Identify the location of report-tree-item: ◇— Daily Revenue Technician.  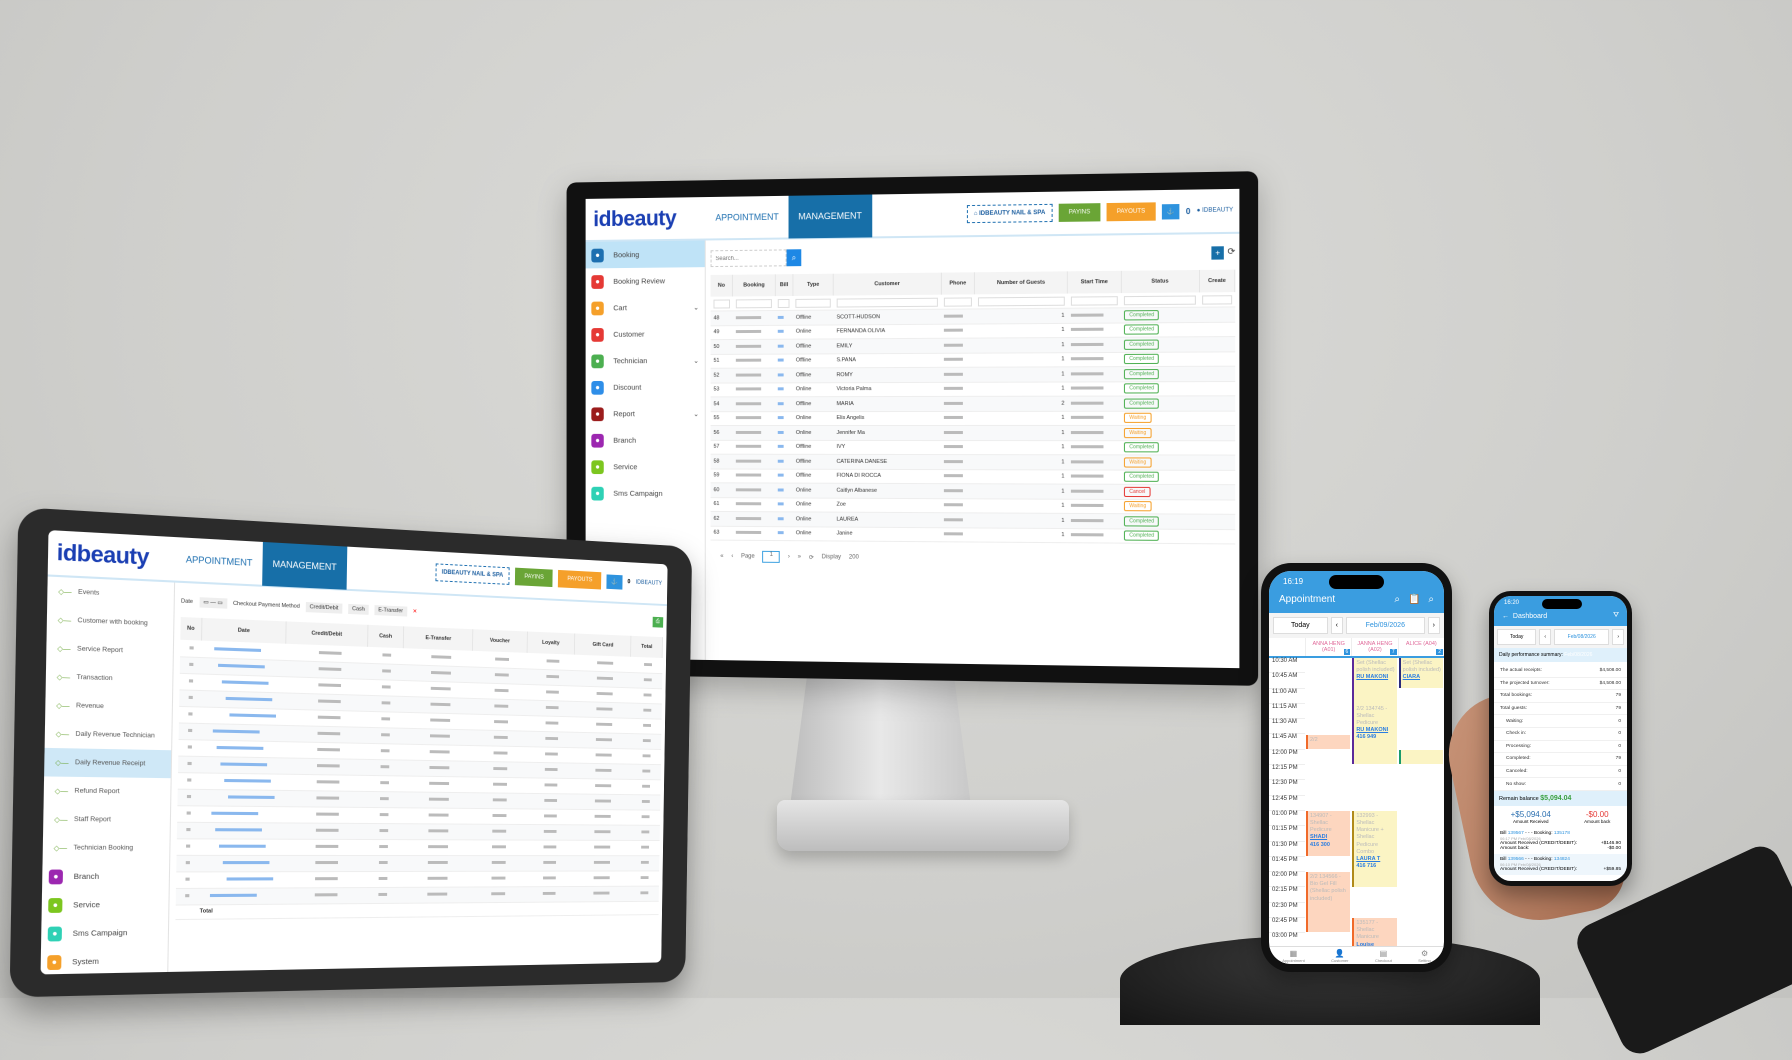
(108, 734).